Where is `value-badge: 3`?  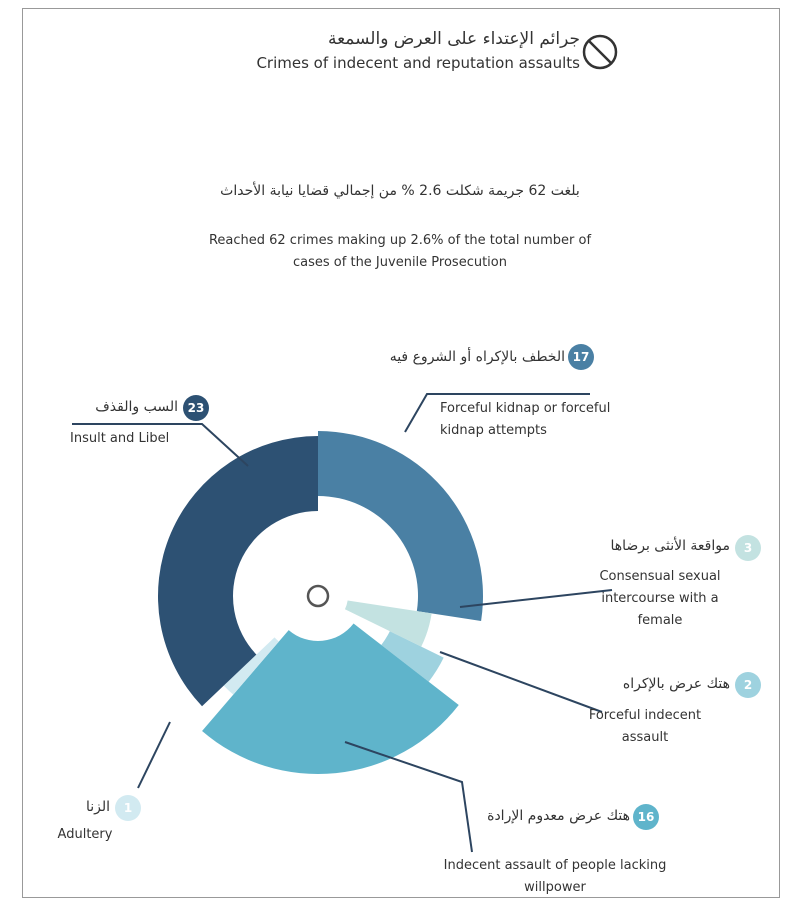 value-badge: 3 is located at coordinates (748, 548).